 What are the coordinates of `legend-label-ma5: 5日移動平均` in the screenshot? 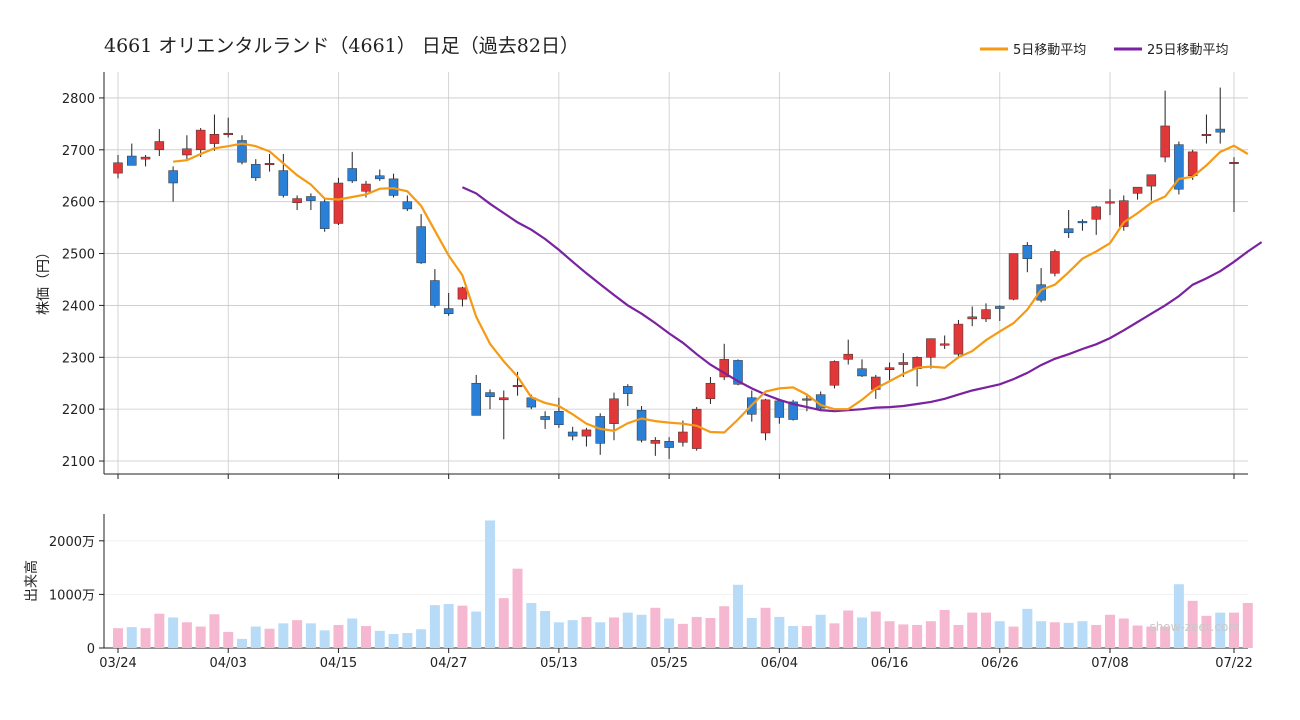 It's located at (1049, 50).